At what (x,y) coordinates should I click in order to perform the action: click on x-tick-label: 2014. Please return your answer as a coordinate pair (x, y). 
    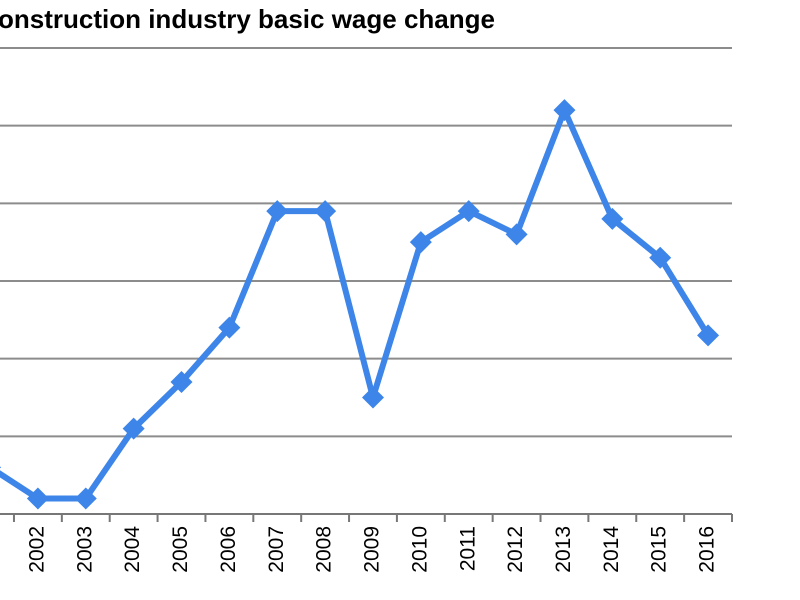
    Looking at the image, I should click on (611, 549).